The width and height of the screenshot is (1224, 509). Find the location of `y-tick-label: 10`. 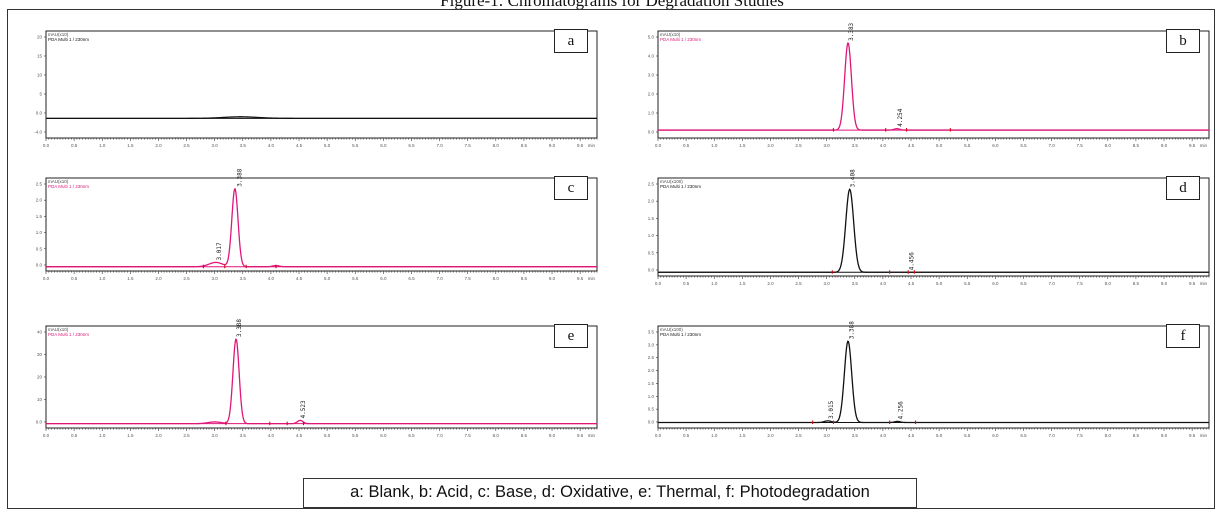

y-tick-label: 10 is located at coordinates (40, 75).